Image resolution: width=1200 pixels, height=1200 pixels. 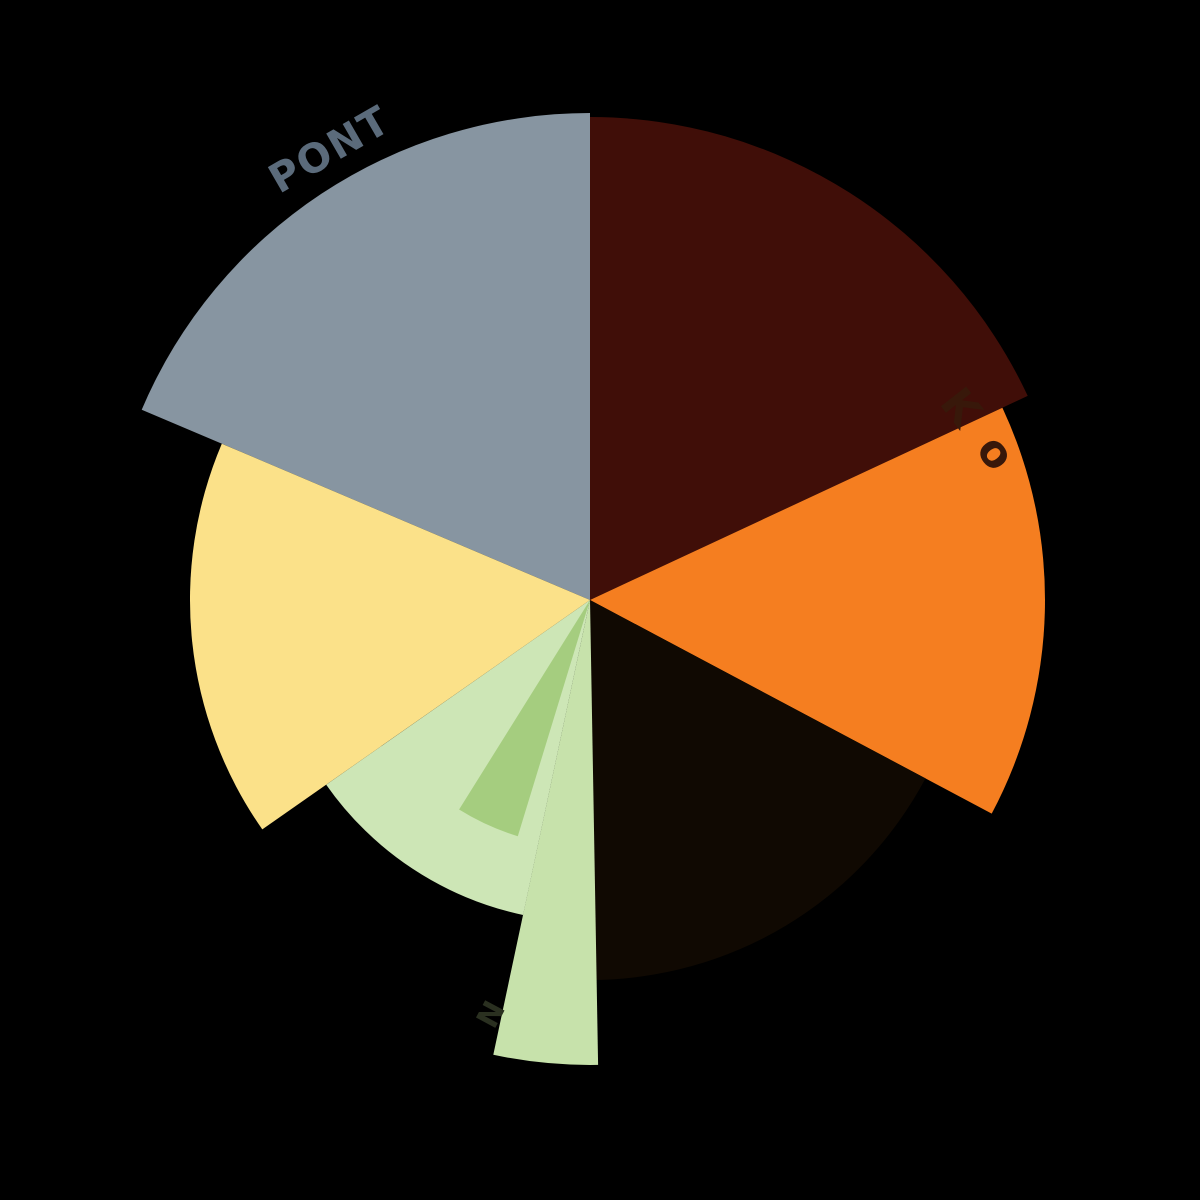 What do you see at coordinates (809, 358) in the screenshot?
I see `wheel-segment-dark-maroon` at bounding box center [809, 358].